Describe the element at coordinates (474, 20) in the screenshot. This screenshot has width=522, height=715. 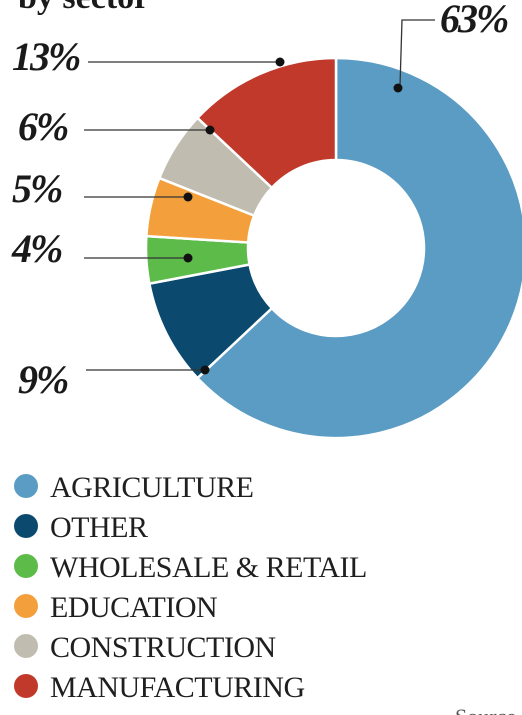
I see `value-label-agriculture: 63%` at that location.